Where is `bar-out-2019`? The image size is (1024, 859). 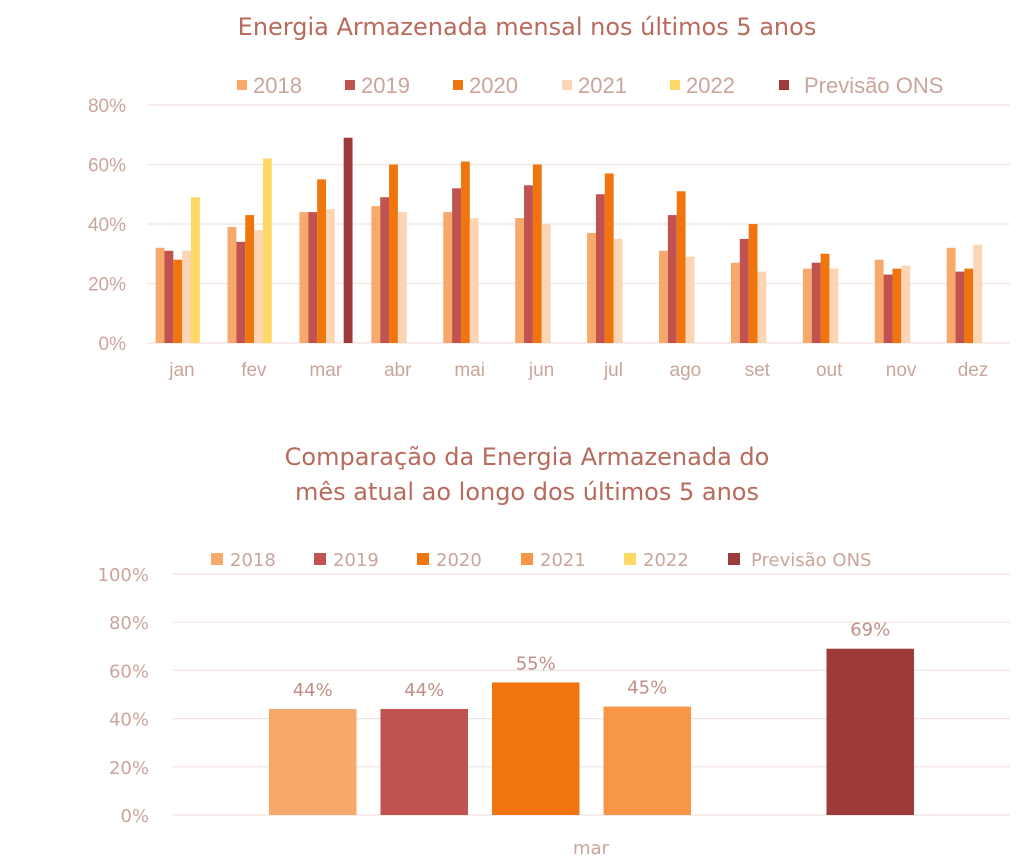
bar-out-2019 is located at coordinates (816, 302).